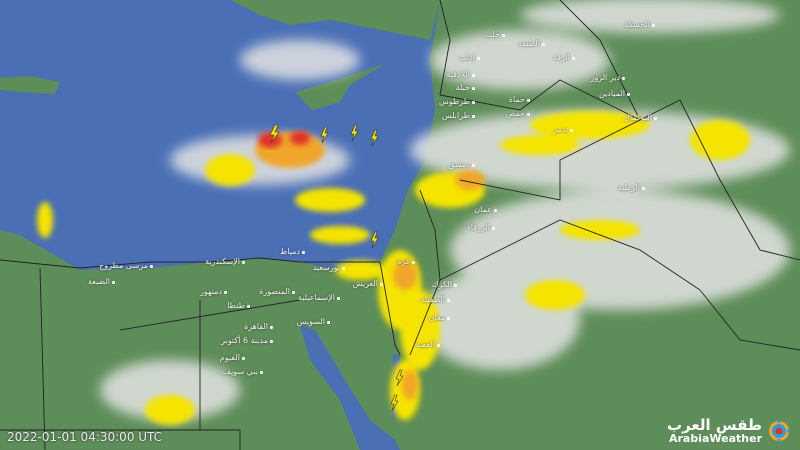 This screenshot has height=450, width=800. Describe the element at coordinates (457, 101) in the screenshot. I see `city-label: طرطوس` at that location.